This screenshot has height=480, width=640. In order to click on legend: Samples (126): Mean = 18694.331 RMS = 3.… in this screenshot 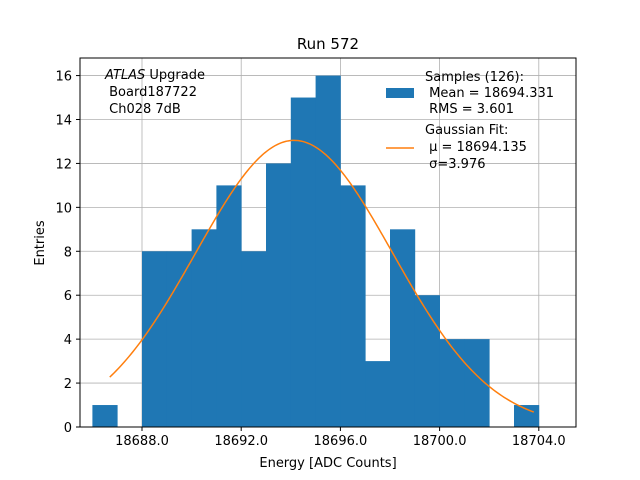, I will do `click(470, 121)`.